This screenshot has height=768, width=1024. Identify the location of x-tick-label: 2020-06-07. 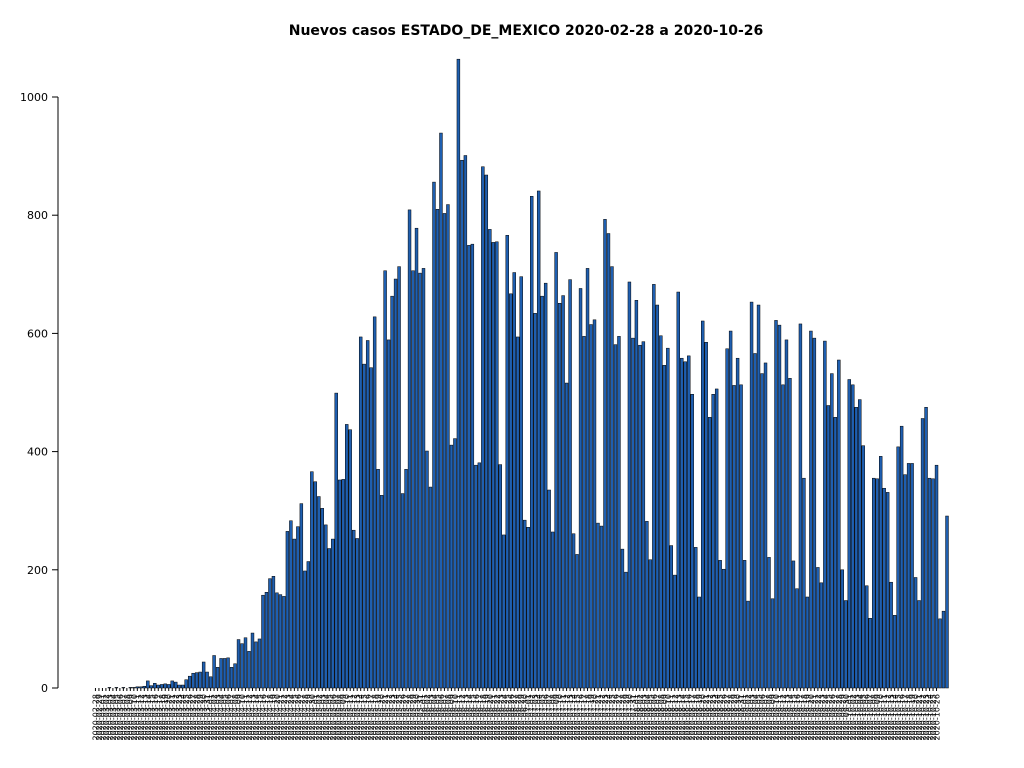
(444, 717).